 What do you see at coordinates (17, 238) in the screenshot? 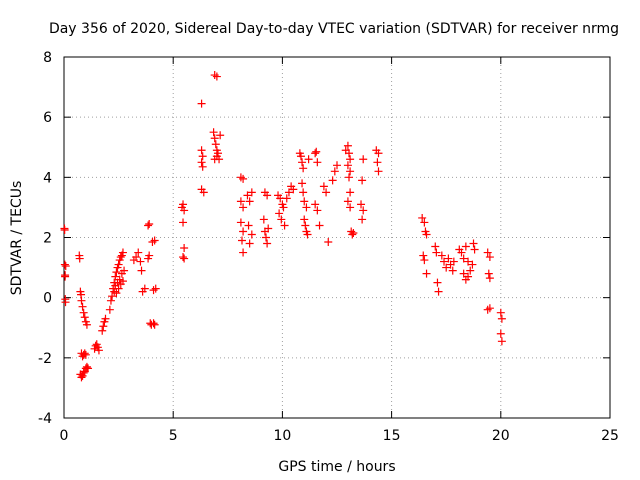
I see `y-axis-label: SDTVAR / TECUs` at bounding box center [17, 238].